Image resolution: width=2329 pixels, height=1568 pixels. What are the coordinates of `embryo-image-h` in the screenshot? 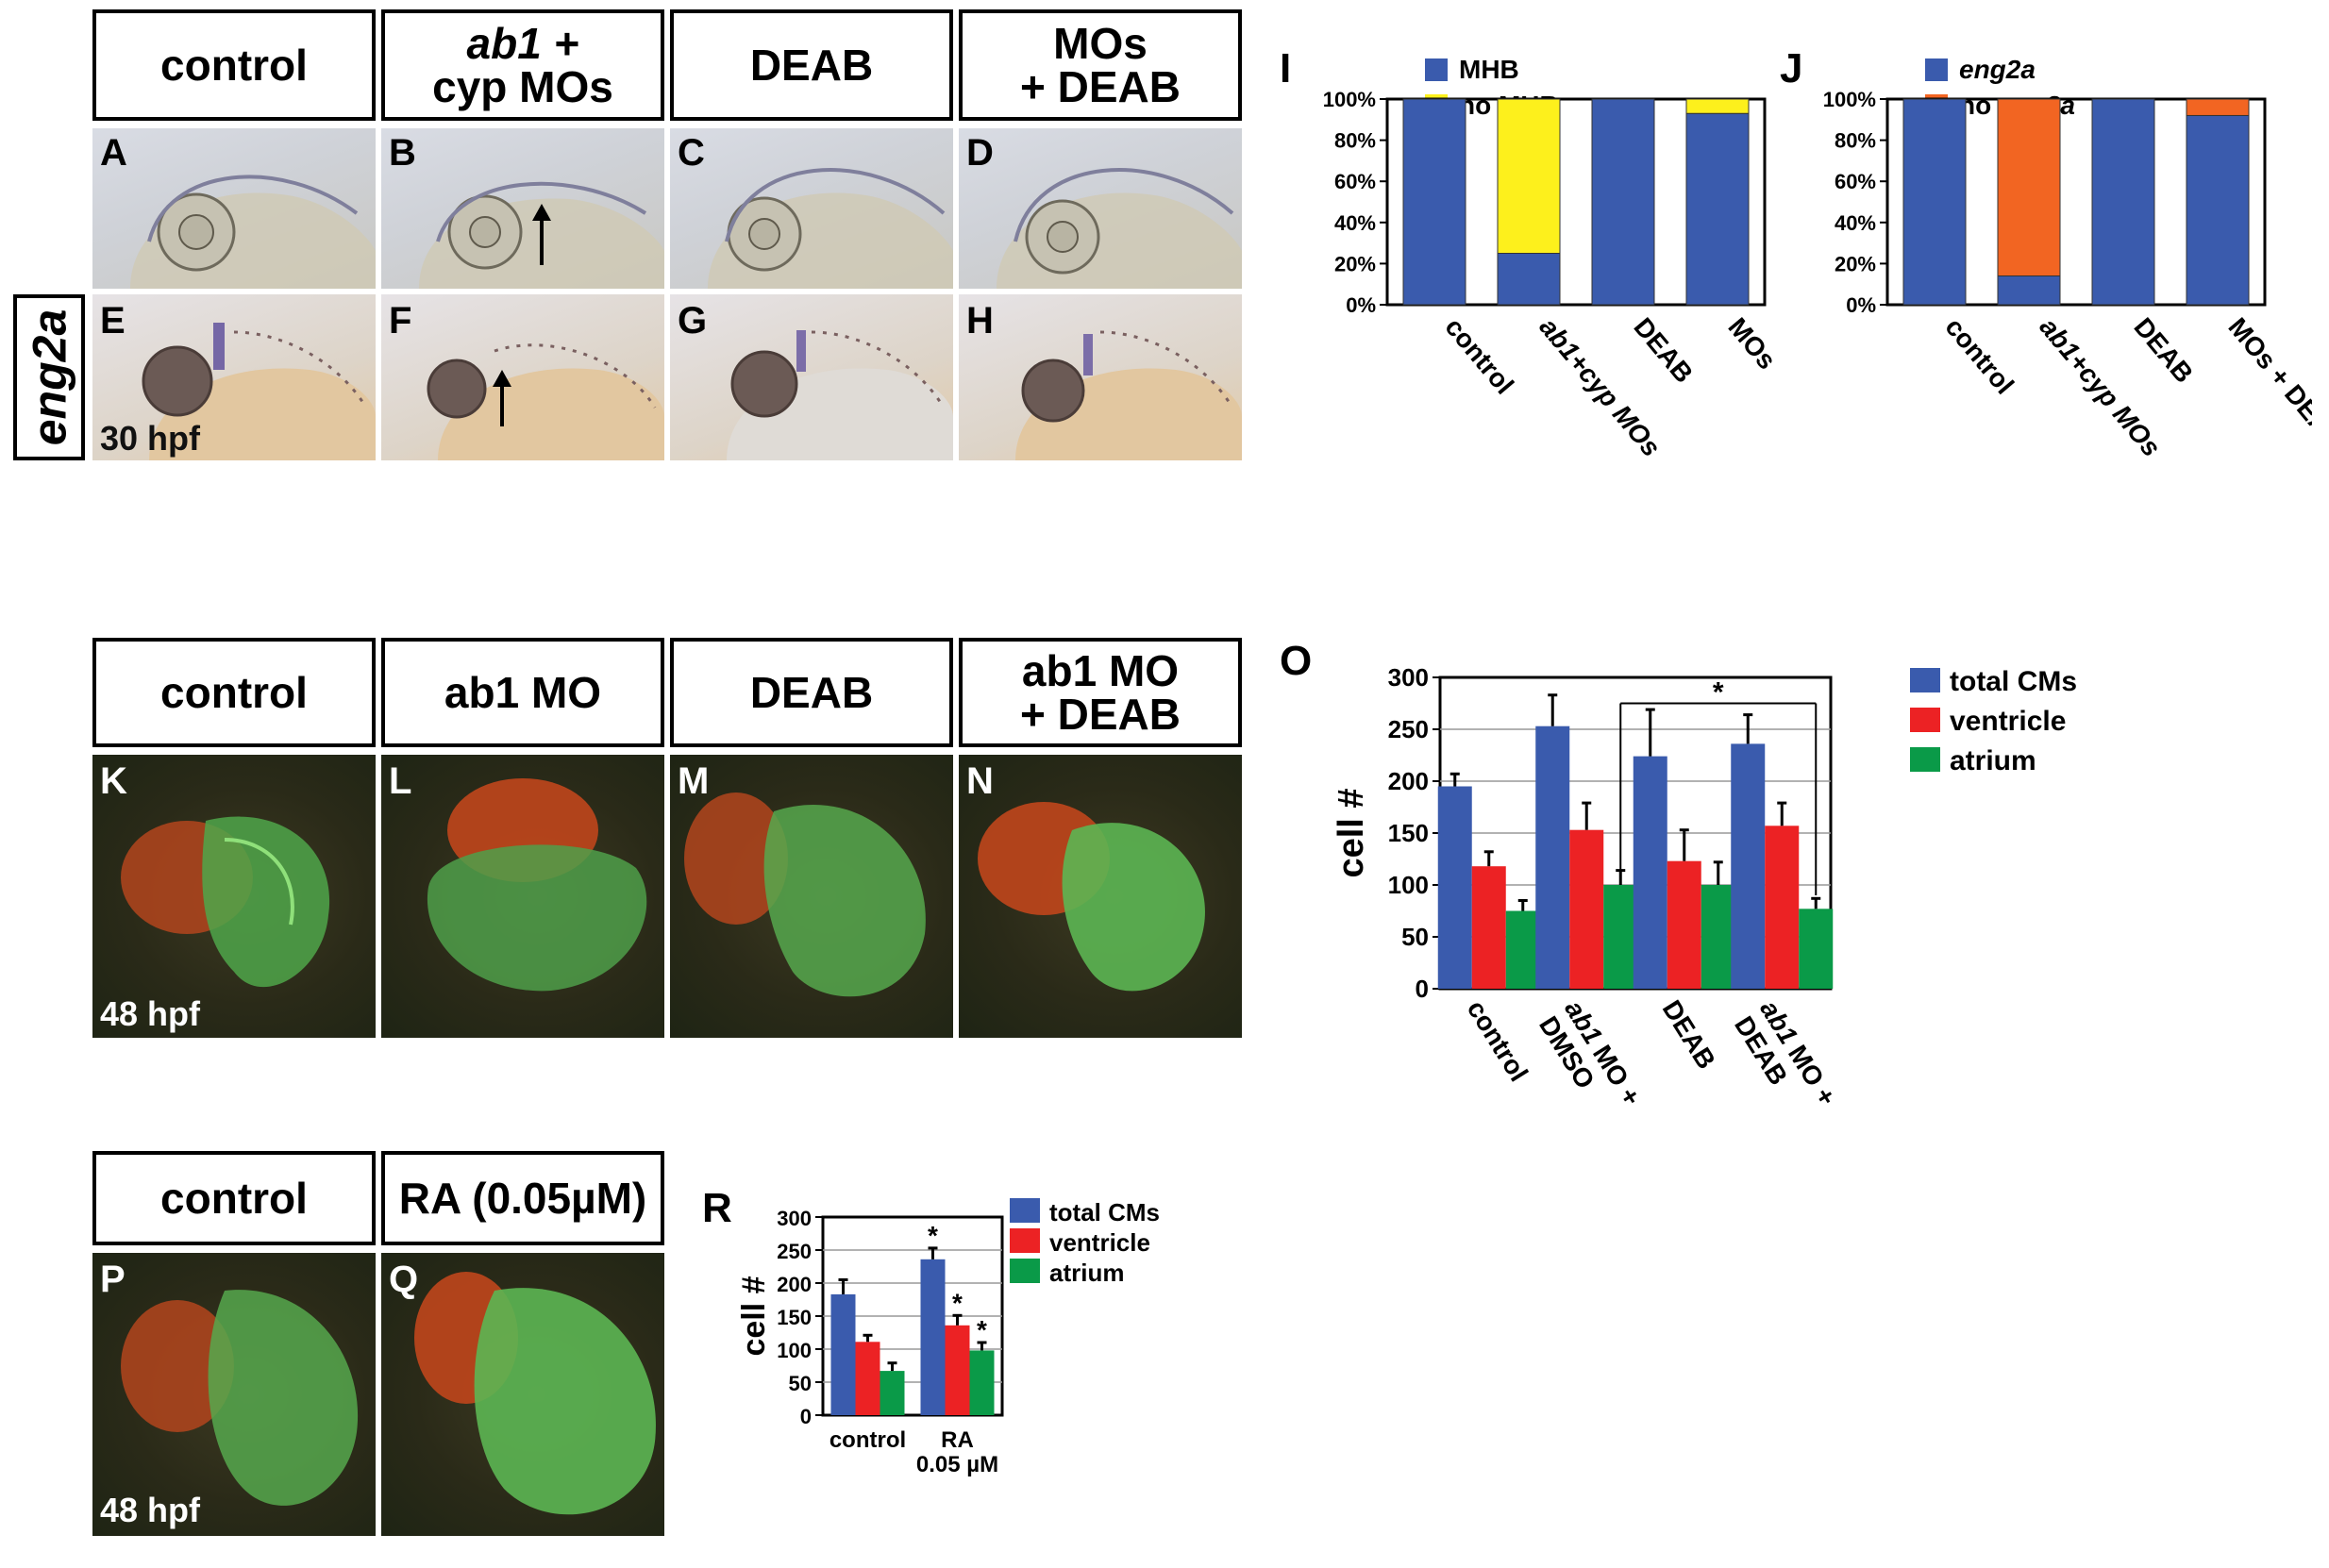 It's located at (1100, 377).